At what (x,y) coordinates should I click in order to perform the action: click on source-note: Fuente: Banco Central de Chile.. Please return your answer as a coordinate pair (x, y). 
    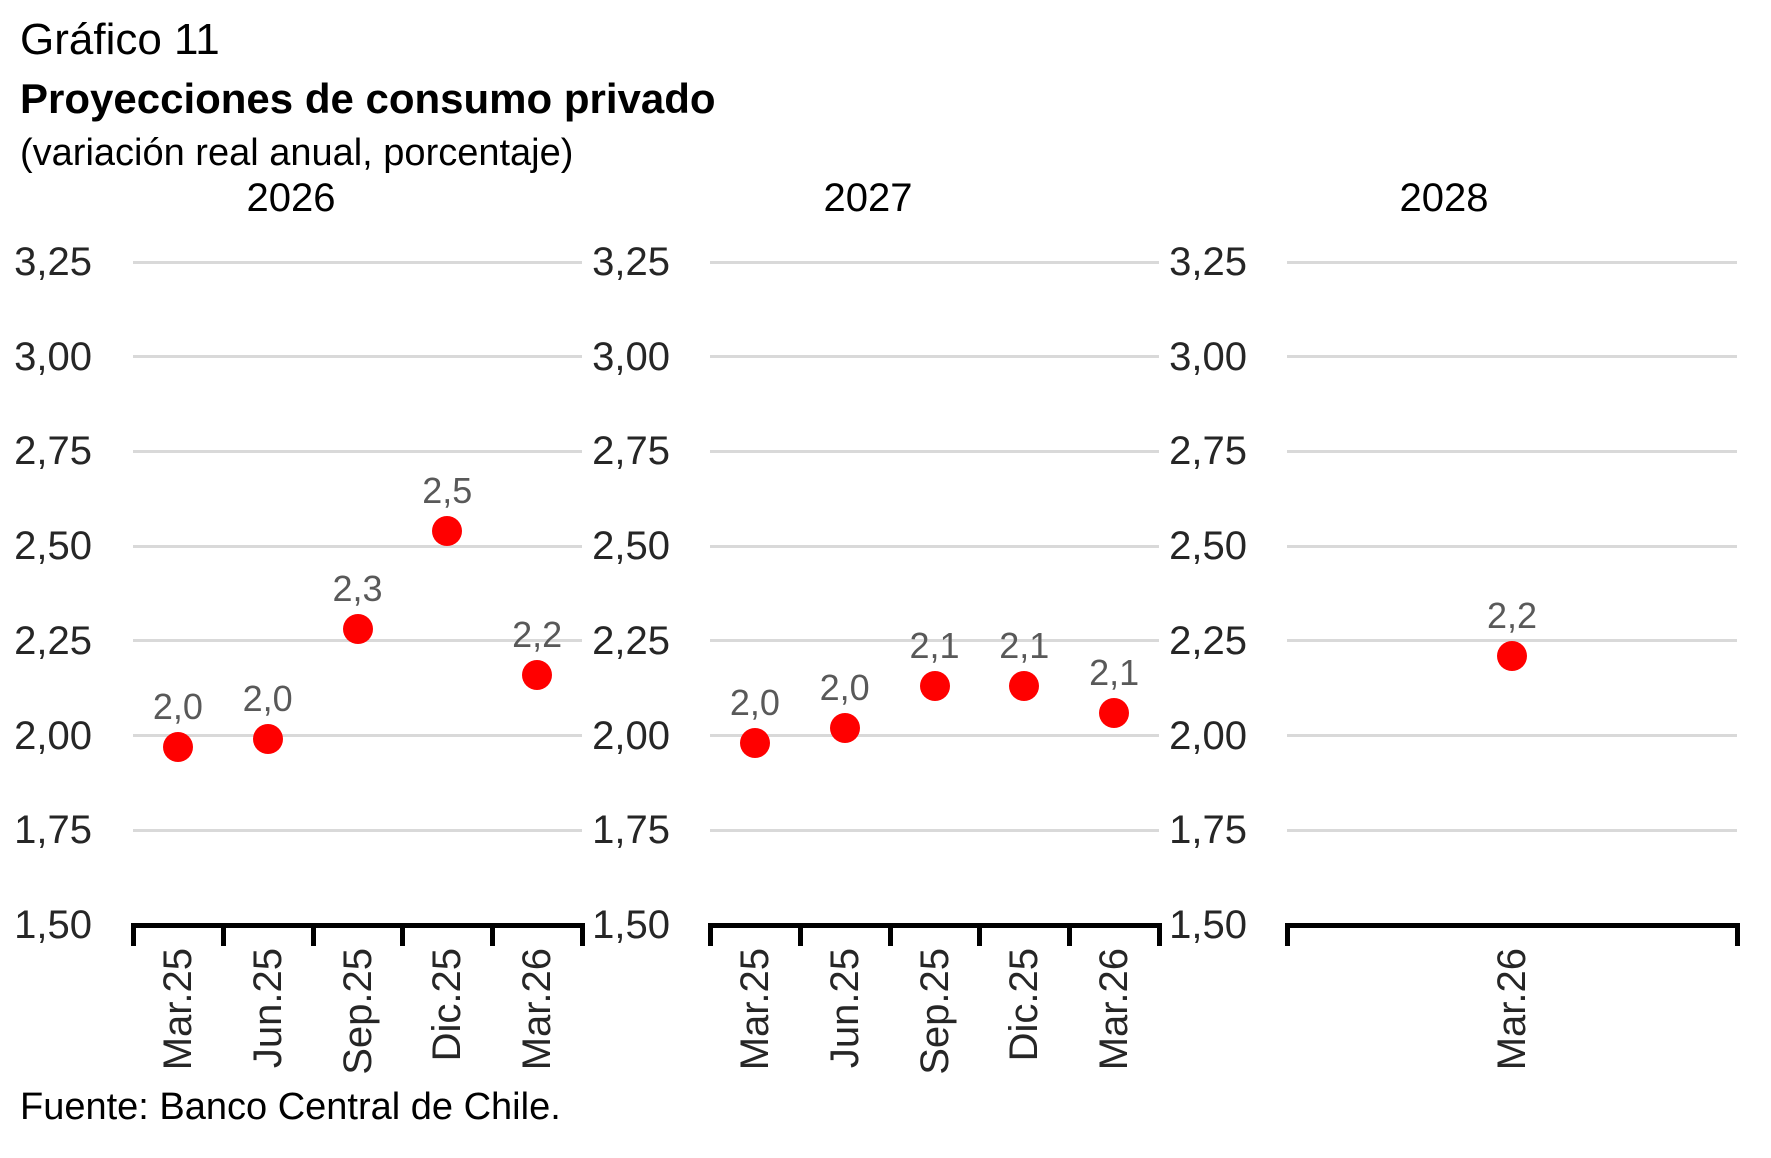
    Looking at the image, I should click on (290, 1107).